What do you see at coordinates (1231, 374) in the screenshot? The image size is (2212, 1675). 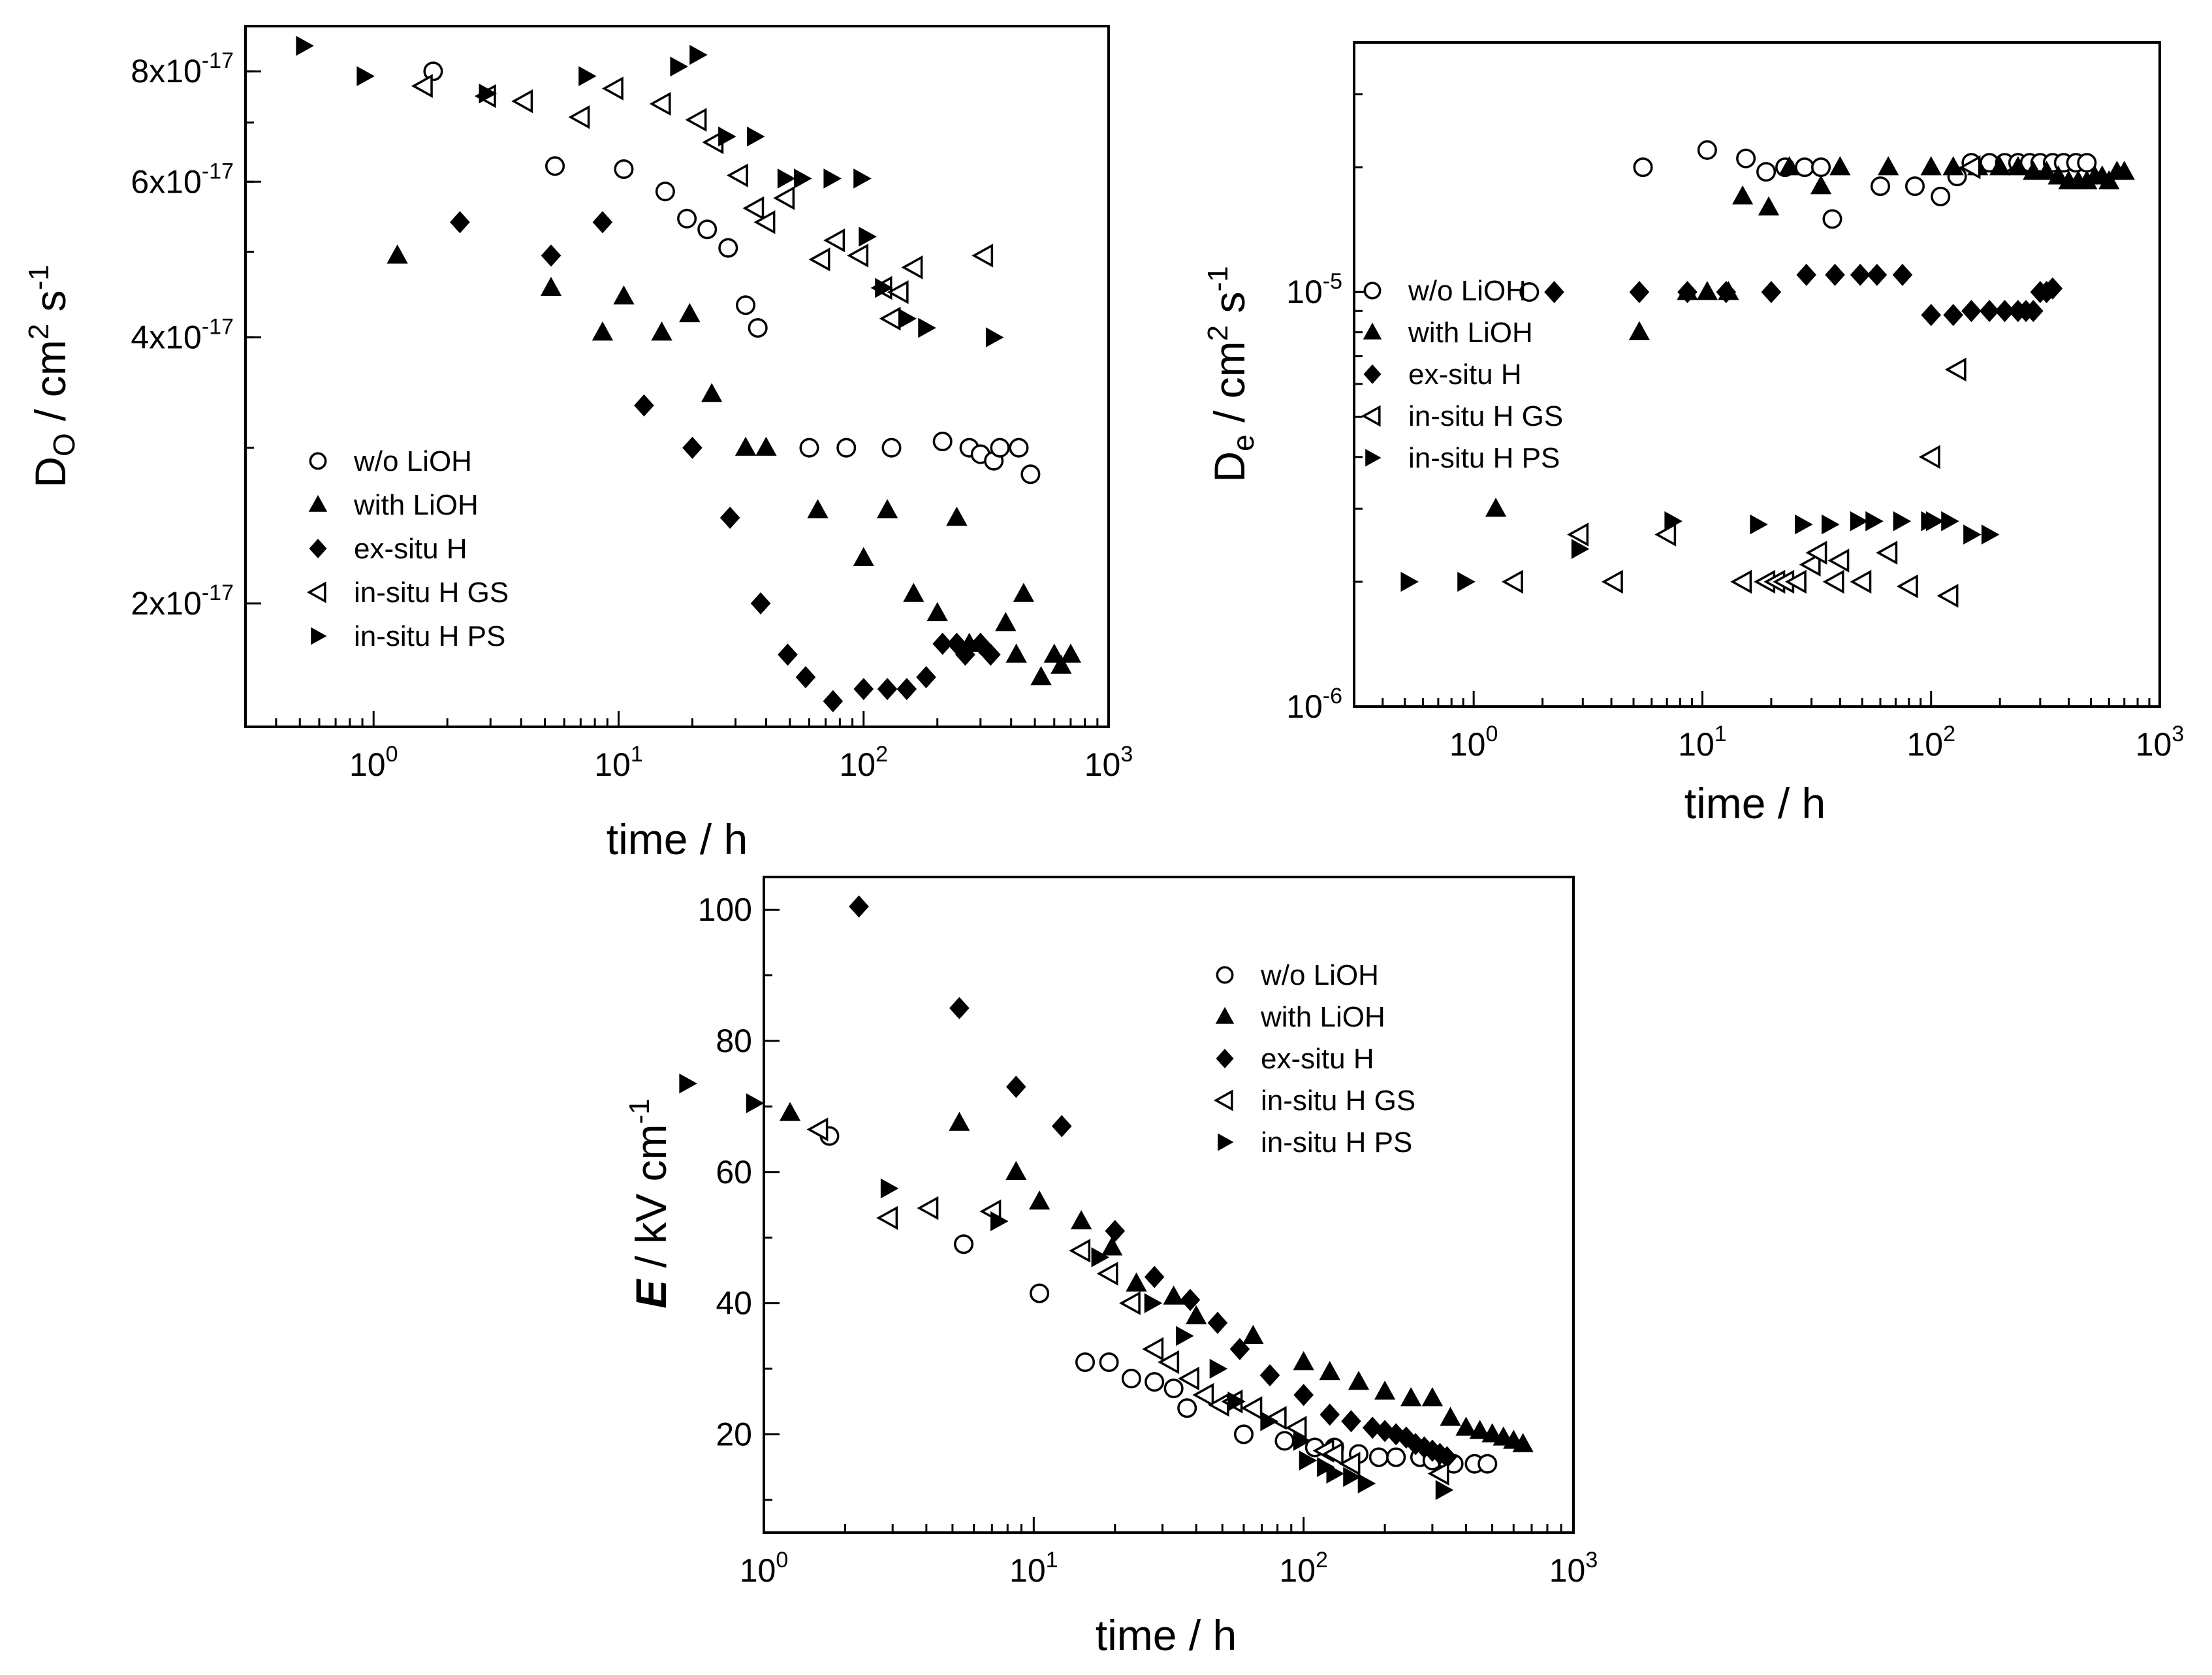 I see `y-axis-label: De / cm2 s-1` at bounding box center [1231, 374].